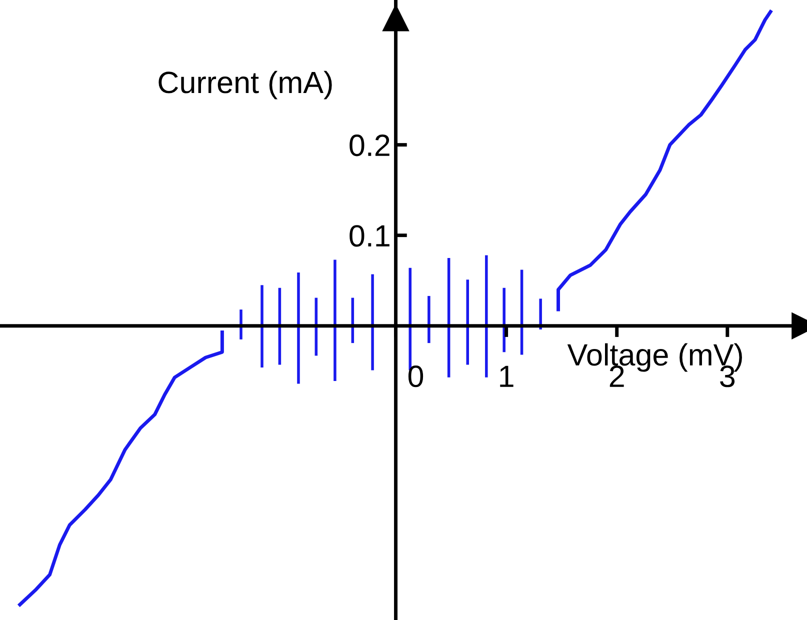  What do you see at coordinates (370, 236) in the screenshot?
I see `y-tick-label: 0.1` at bounding box center [370, 236].